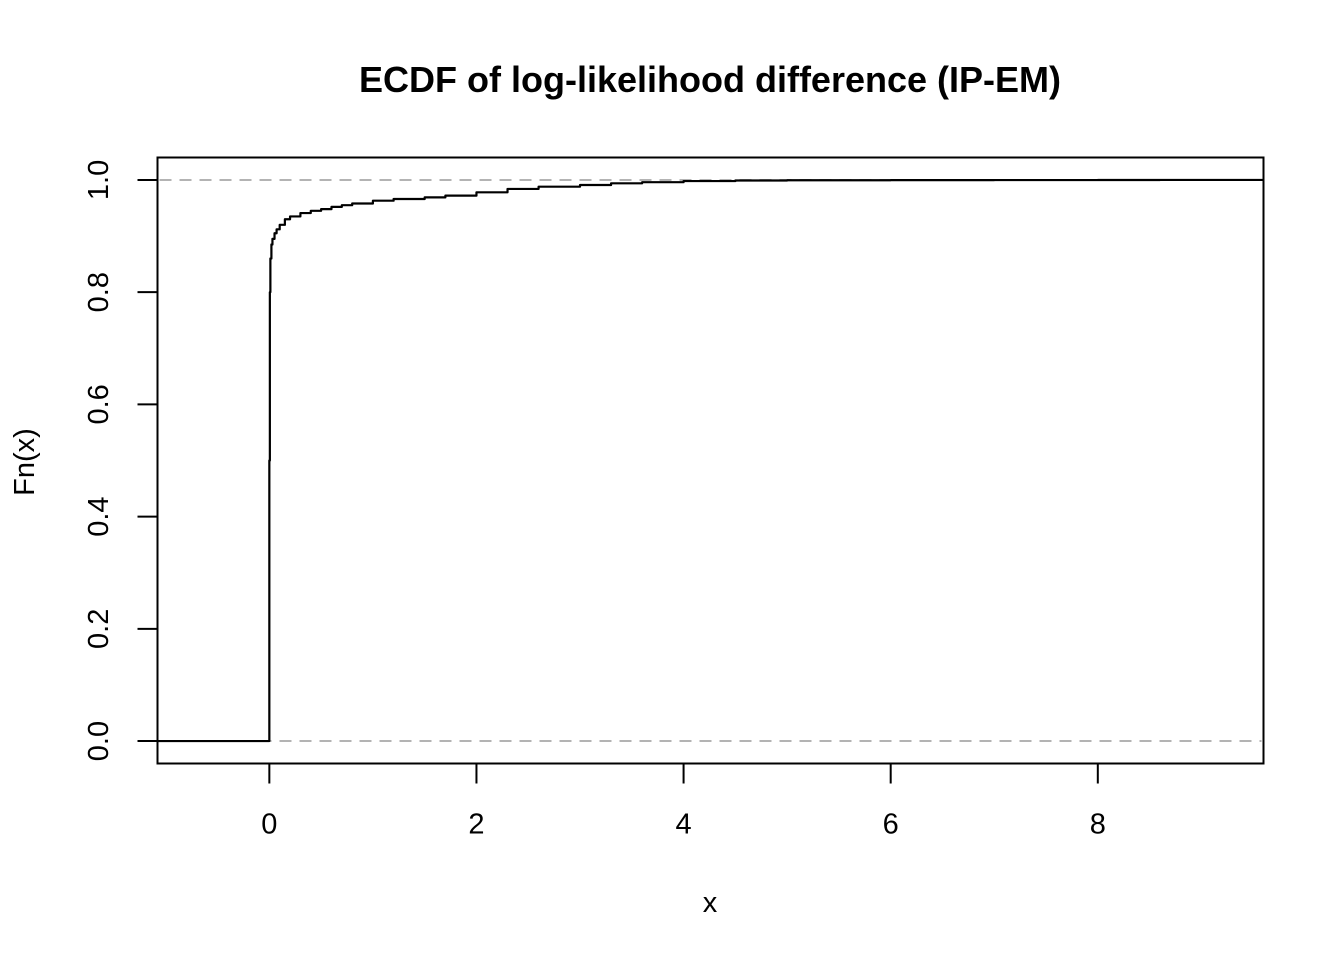  I want to click on x-tick-label: 4, so click(684, 825).